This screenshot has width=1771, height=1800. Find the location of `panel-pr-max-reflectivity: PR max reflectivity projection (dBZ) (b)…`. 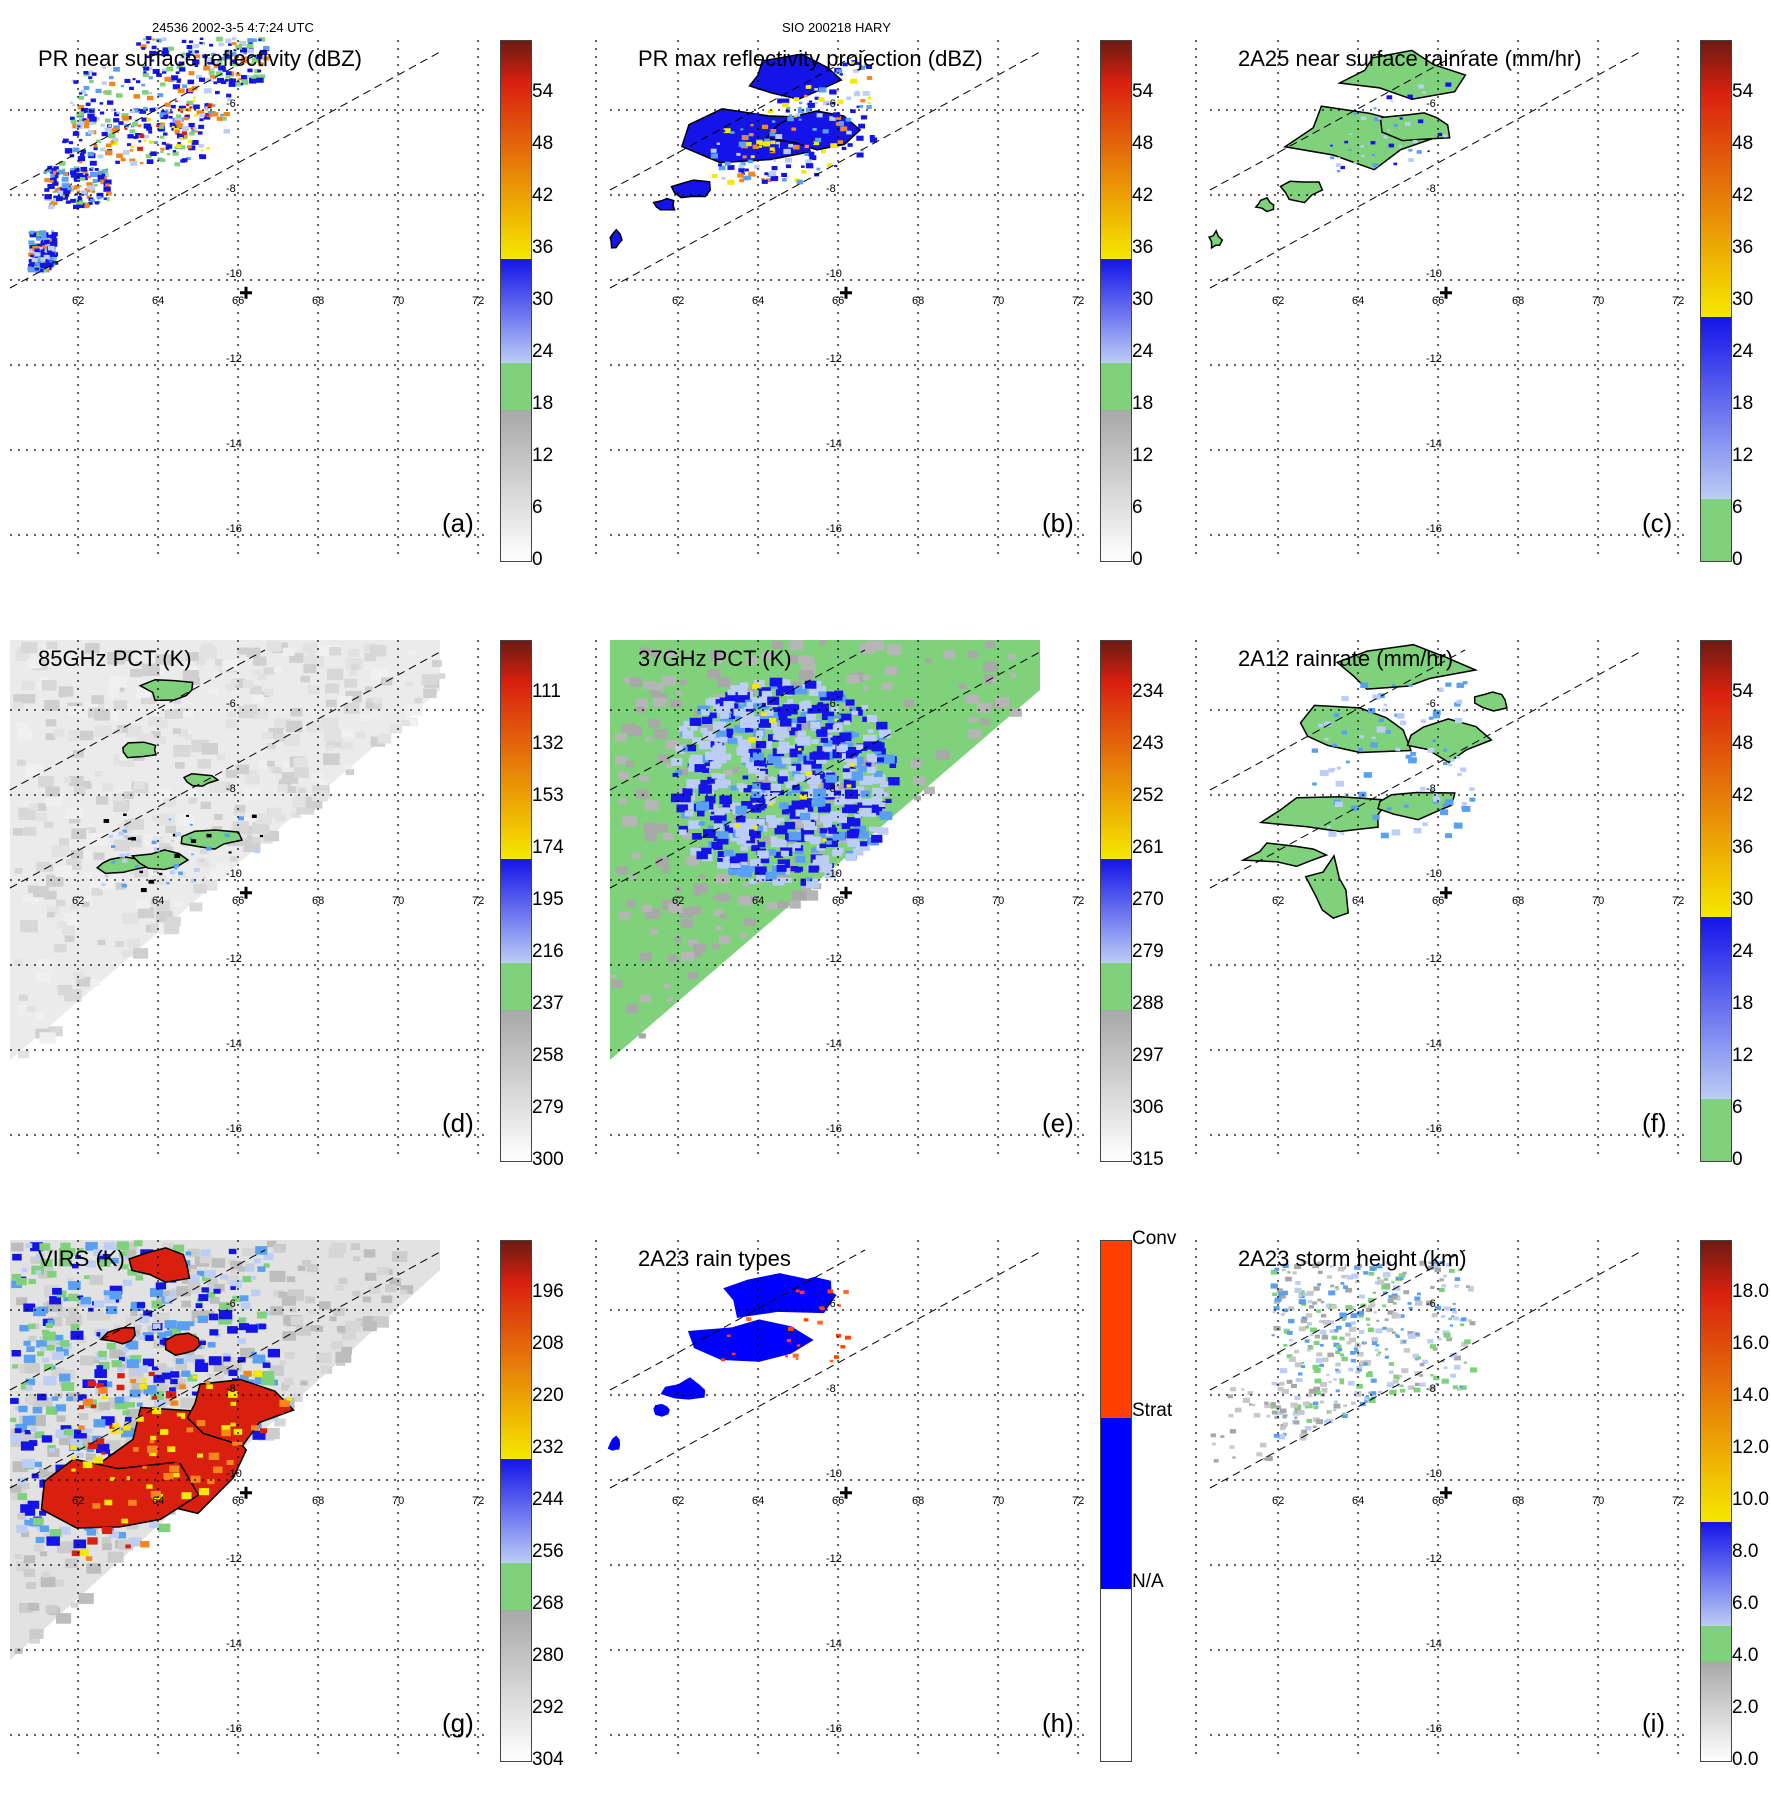

panel-pr-max-reflectivity: PR max reflectivity projection (dBZ) (b)… is located at coordinates (882, 320).